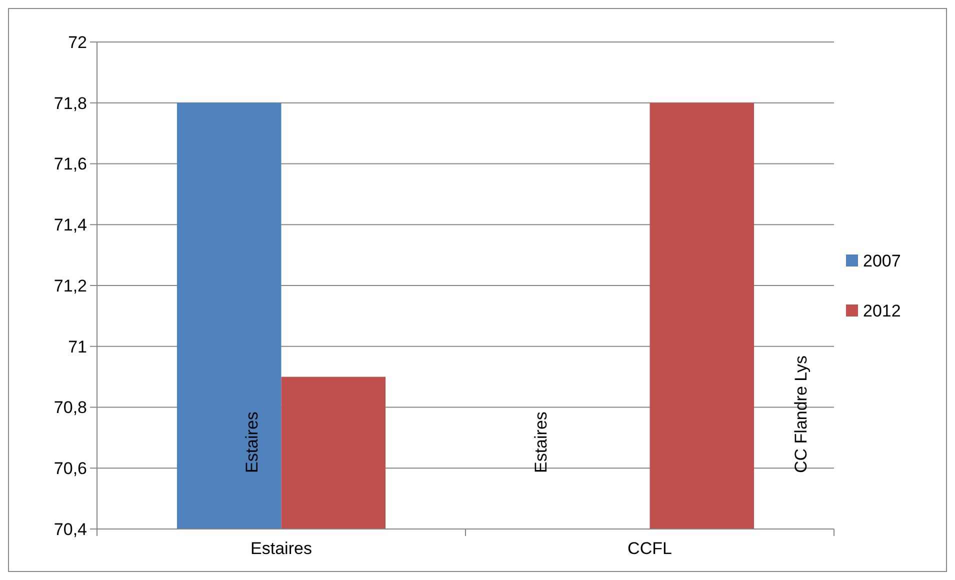 This screenshot has height=580, width=955. I want to click on rotated-note: CC Flandre Lys, so click(800, 414).